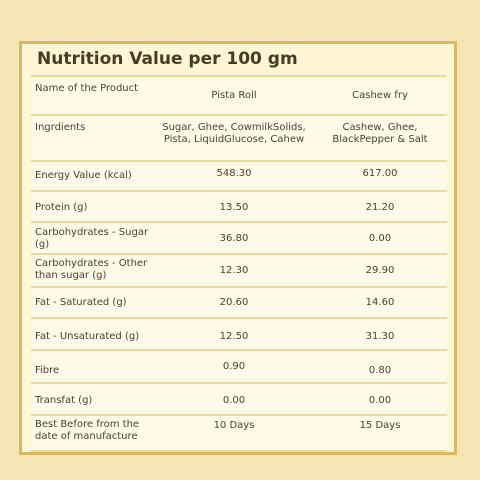 The width and height of the screenshot is (480, 480). I want to click on row-label: Ingrdients, so click(60, 127).